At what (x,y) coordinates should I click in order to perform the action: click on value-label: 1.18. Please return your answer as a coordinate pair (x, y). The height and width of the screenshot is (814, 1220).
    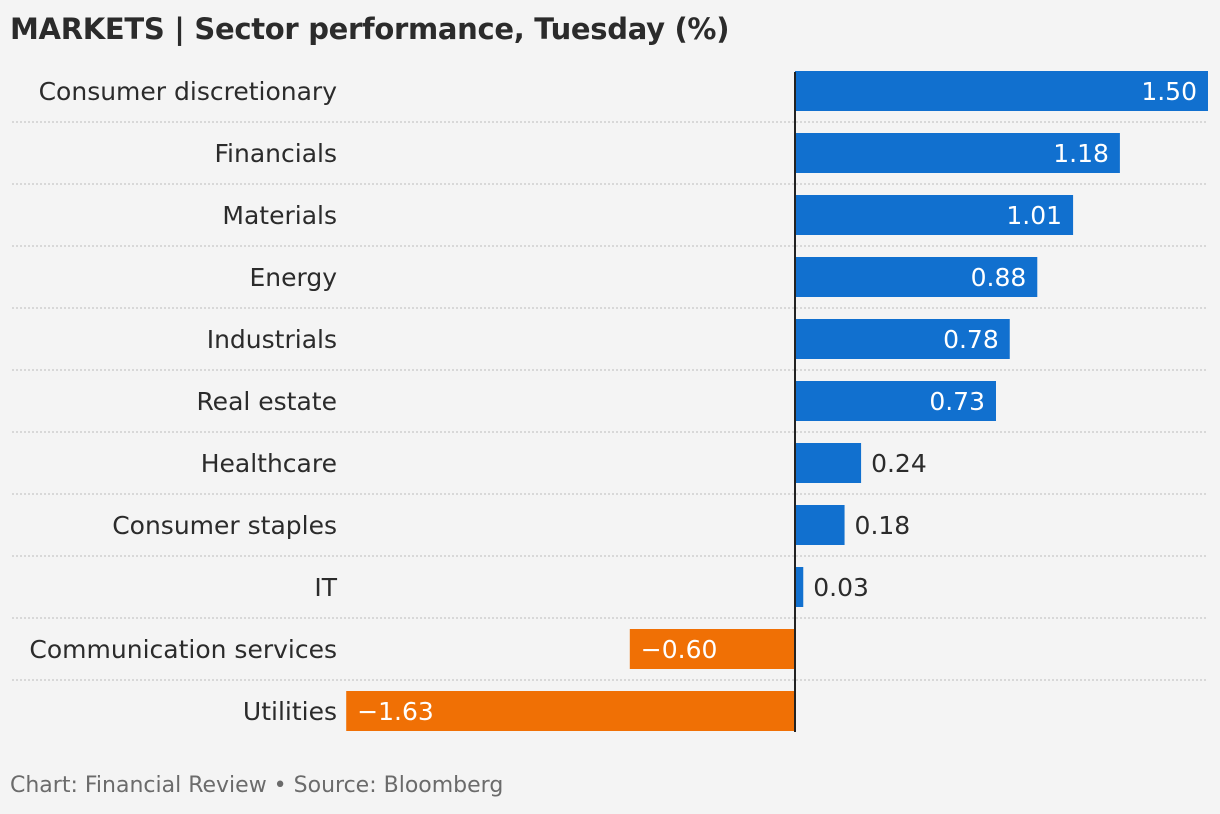
    Looking at the image, I should click on (1081, 153).